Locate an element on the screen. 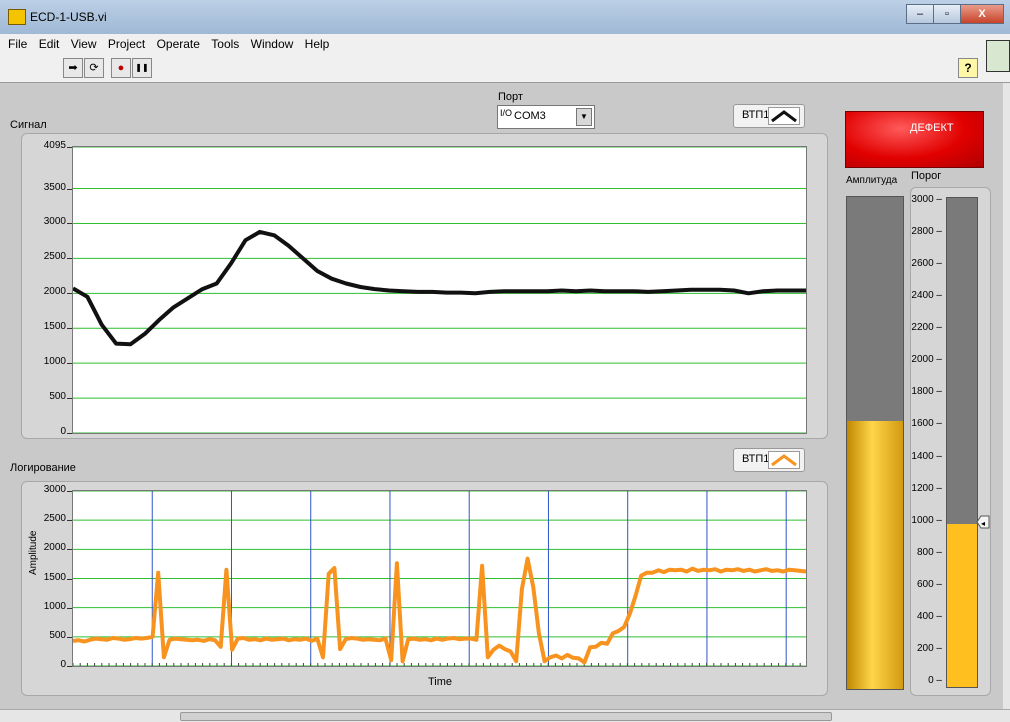 The image size is (1010, 722). scroll-thumb is located at coordinates (506, 716).